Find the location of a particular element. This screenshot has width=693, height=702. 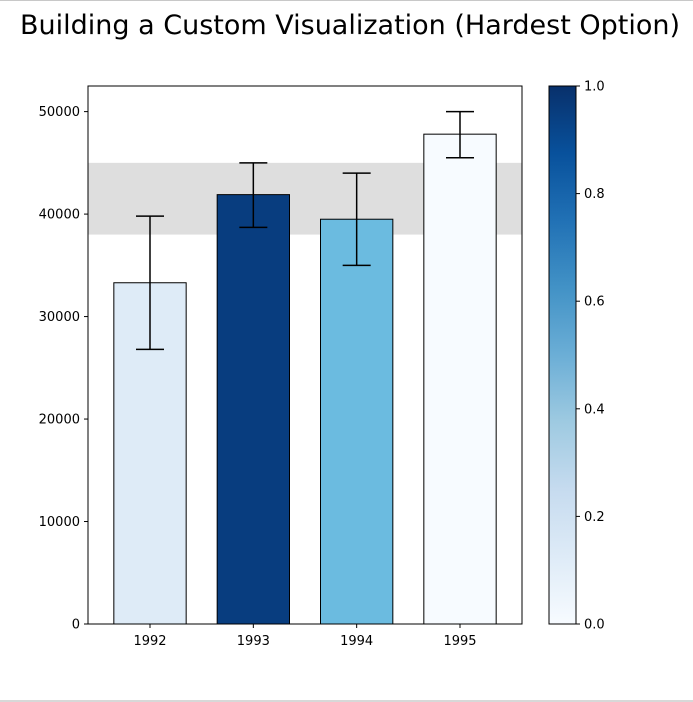

y-tick-label: 10000 is located at coordinates (59, 522).